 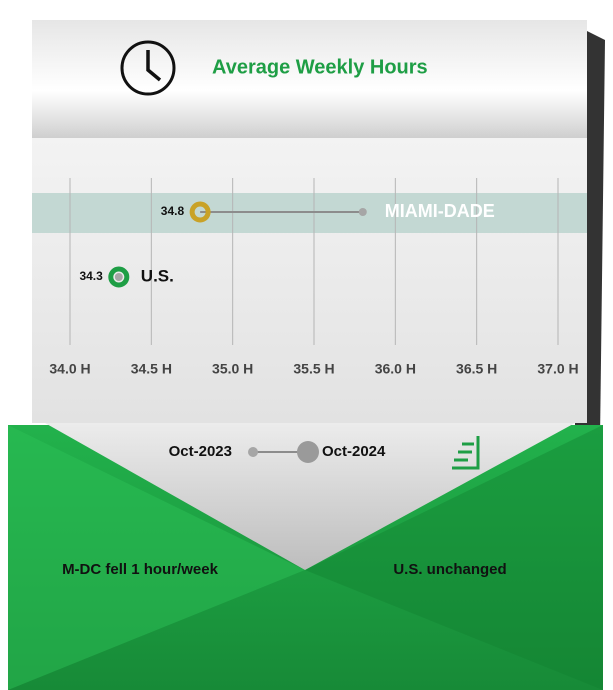 I want to click on legend-label: Oct-2024, so click(x=354, y=451).